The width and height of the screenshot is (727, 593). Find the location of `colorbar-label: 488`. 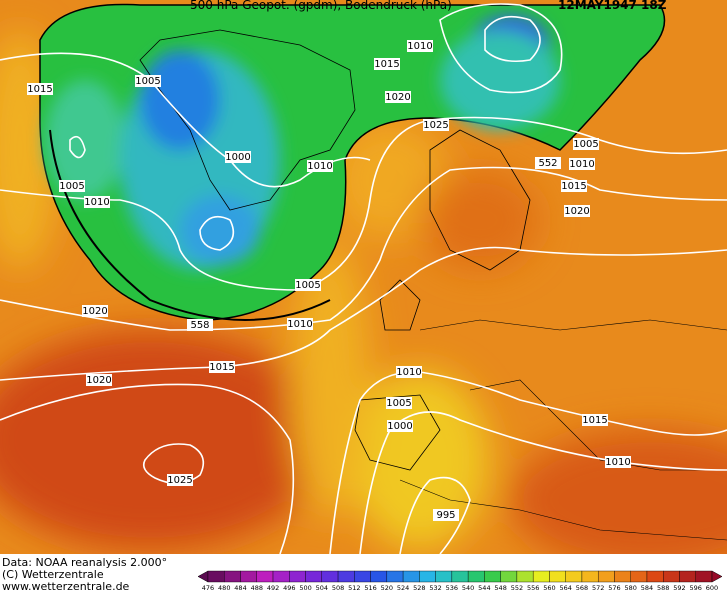

colorbar-label: 488 is located at coordinates (257, 588).